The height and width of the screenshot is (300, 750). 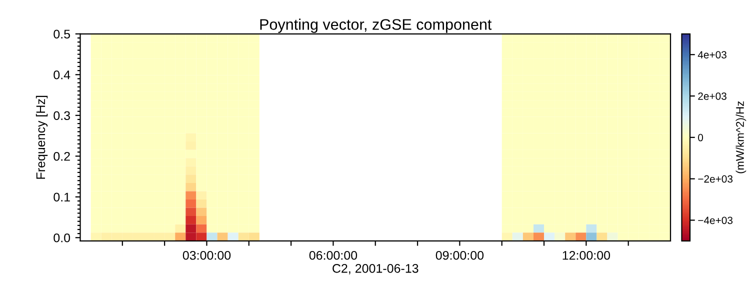 What do you see at coordinates (715, 179) in the screenshot?
I see `color-bar-label: −2e+03` at bounding box center [715, 179].